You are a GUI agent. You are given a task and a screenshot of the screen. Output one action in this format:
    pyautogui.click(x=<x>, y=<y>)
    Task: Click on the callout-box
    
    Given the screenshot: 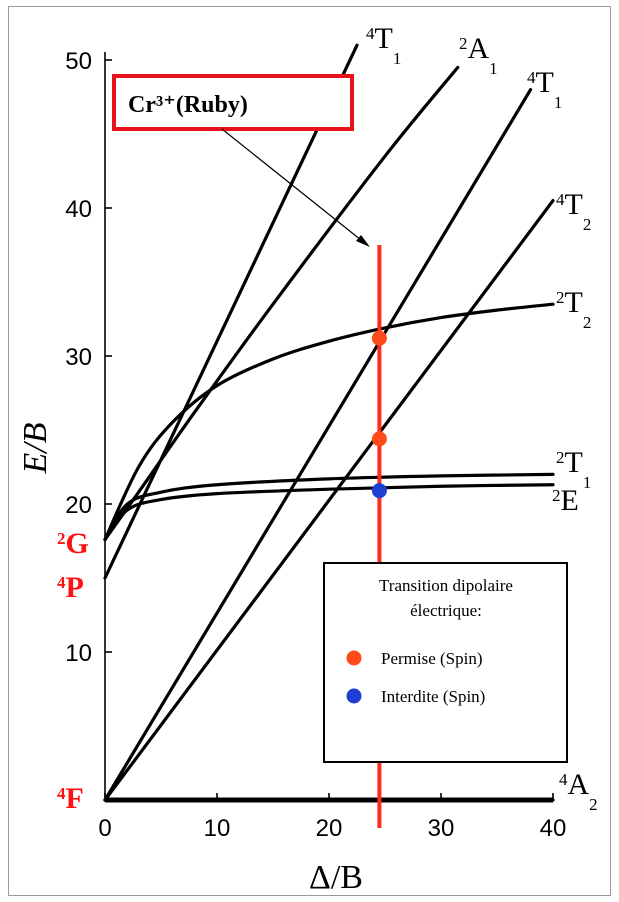 What is the action you would take?
    pyautogui.click(x=233, y=102)
    